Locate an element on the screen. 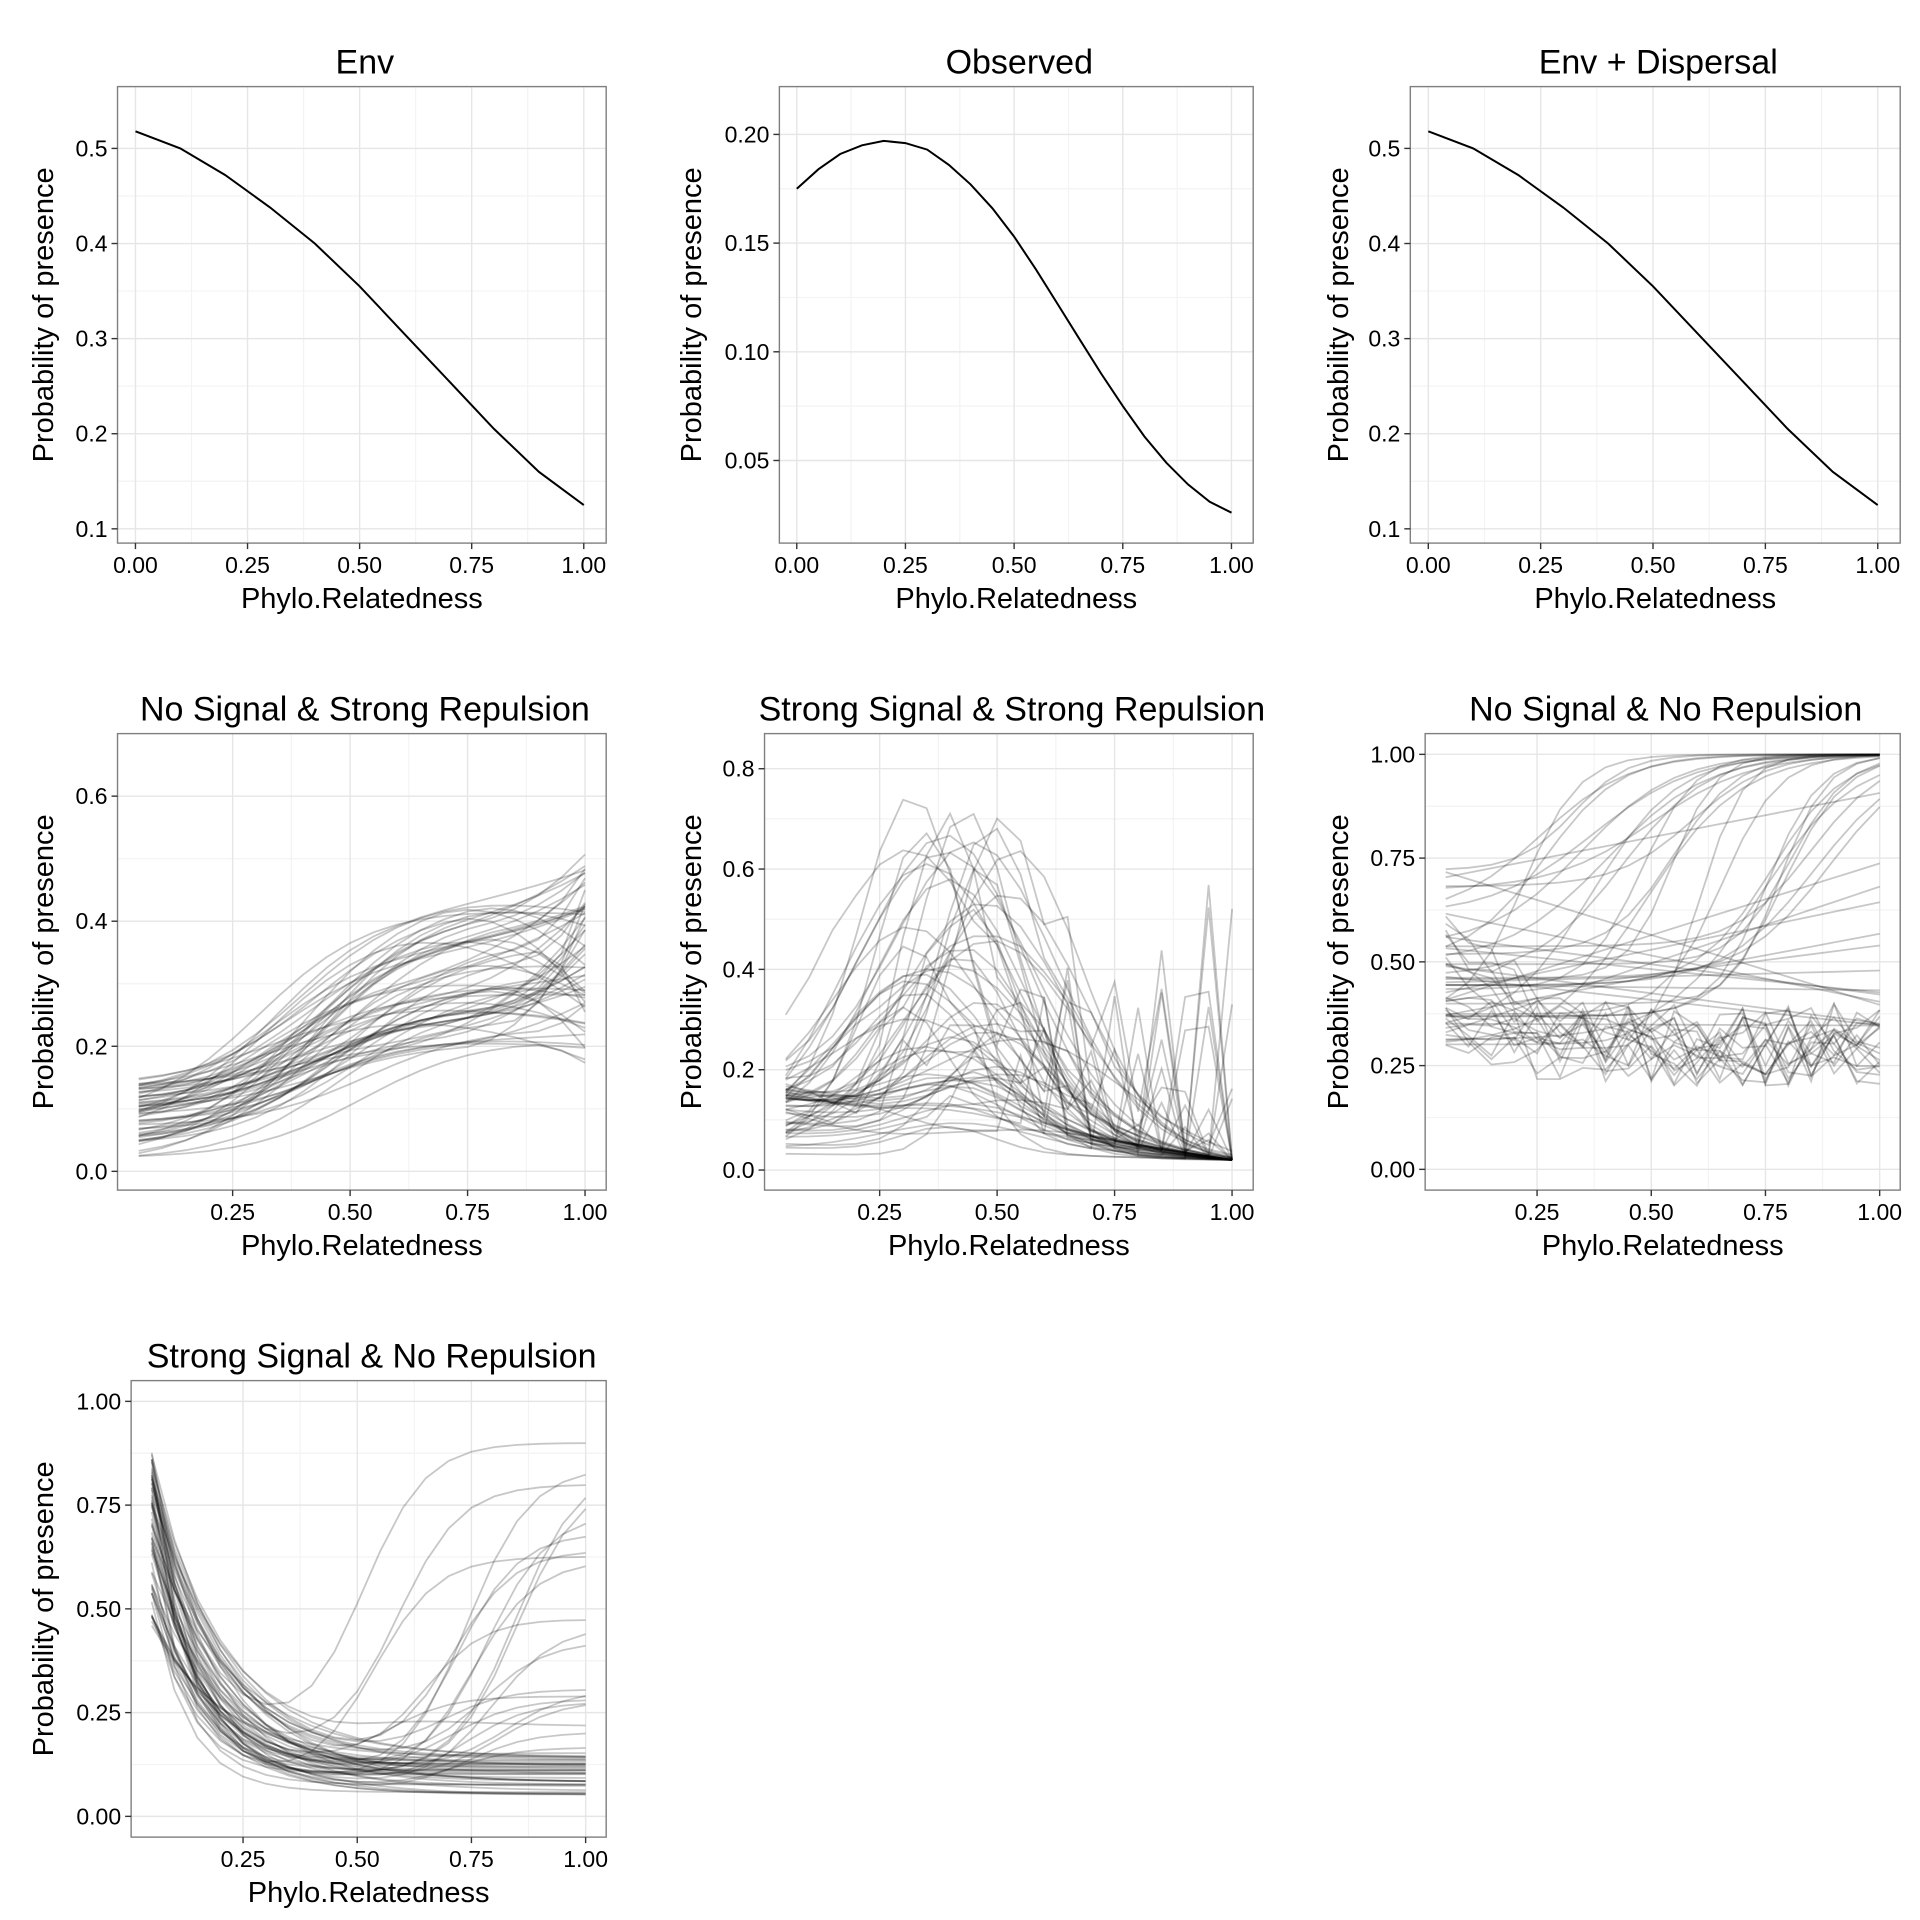 The width and height of the screenshot is (1920, 1920). panel-border is located at coordinates (361, 961).